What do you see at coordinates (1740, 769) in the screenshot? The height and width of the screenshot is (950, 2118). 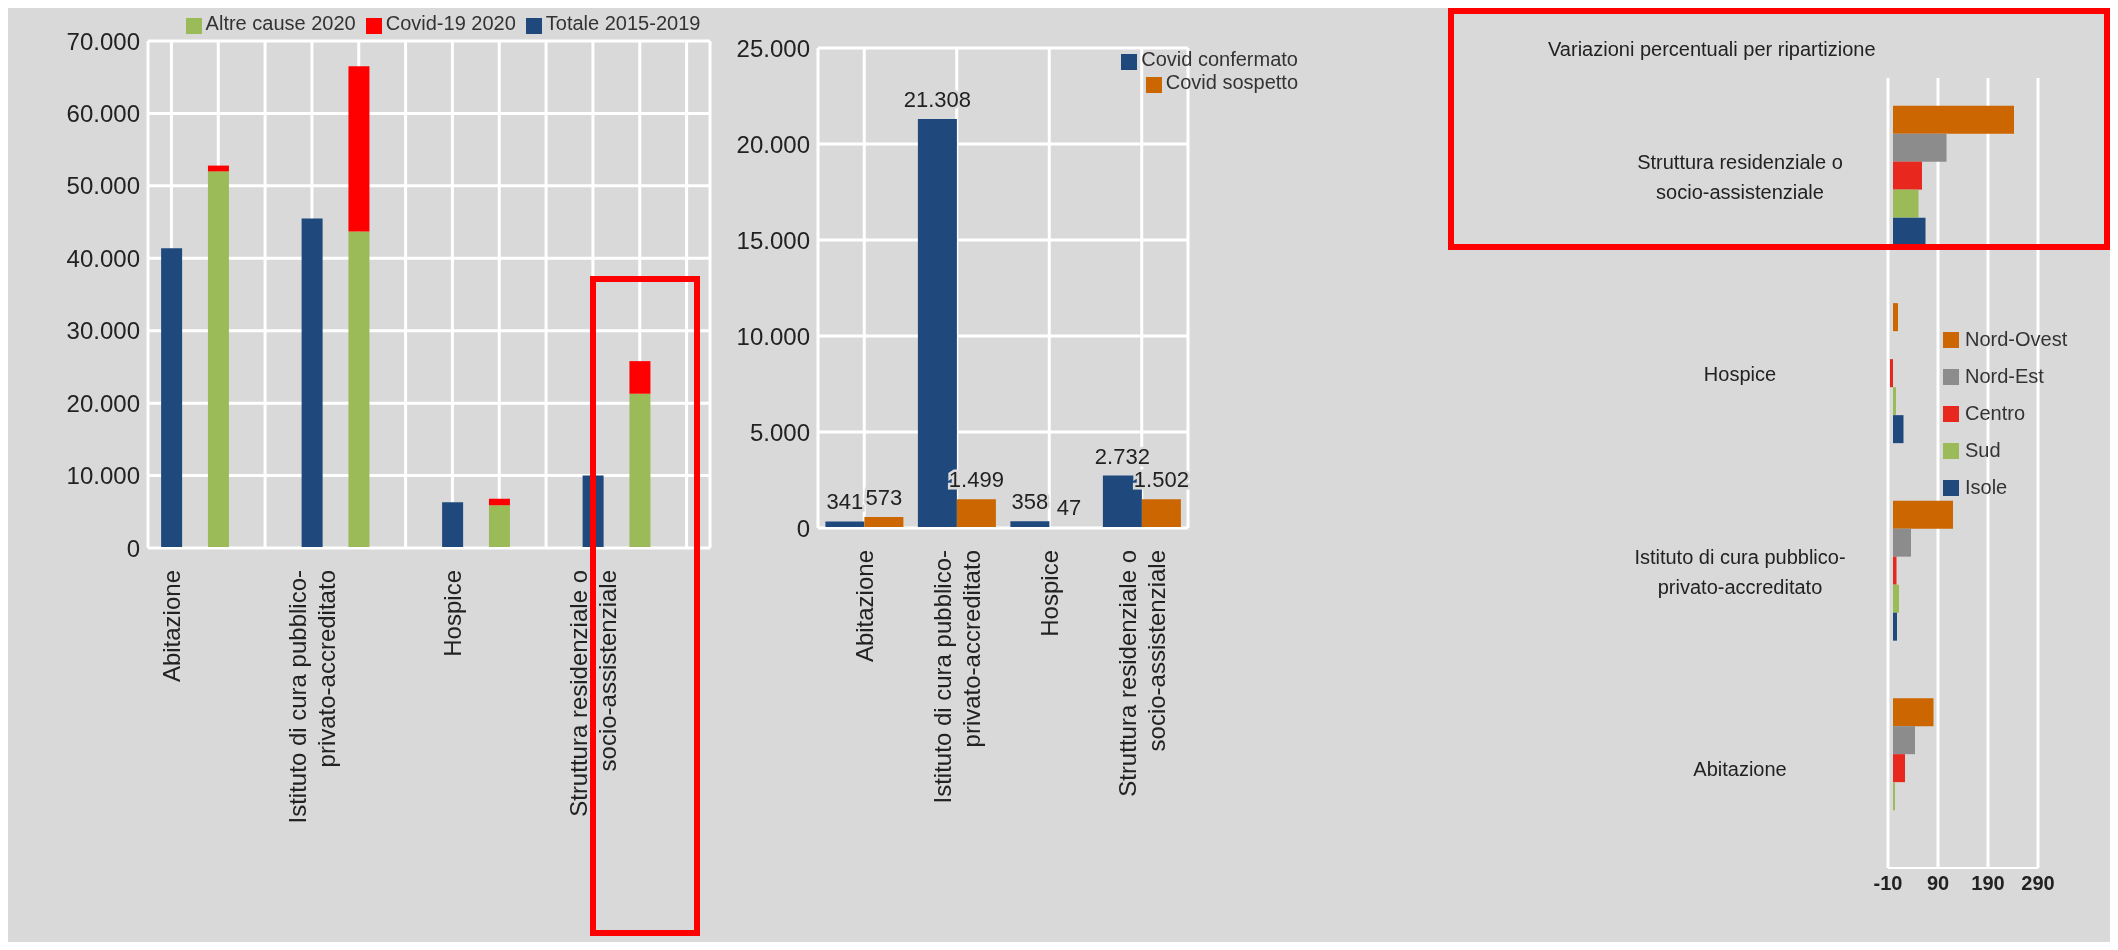 I see `y-tick-label: Abitazione` at bounding box center [1740, 769].